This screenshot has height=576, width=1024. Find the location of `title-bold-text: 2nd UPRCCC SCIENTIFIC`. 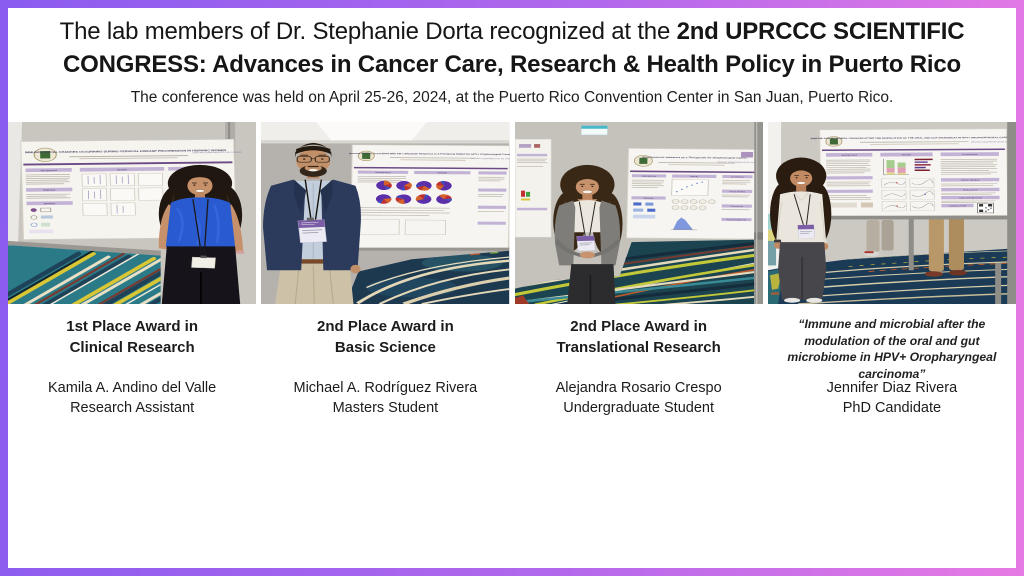

title-bold-text: 2nd UPRCCC SCIENTIFIC is located at coordinates (820, 31).